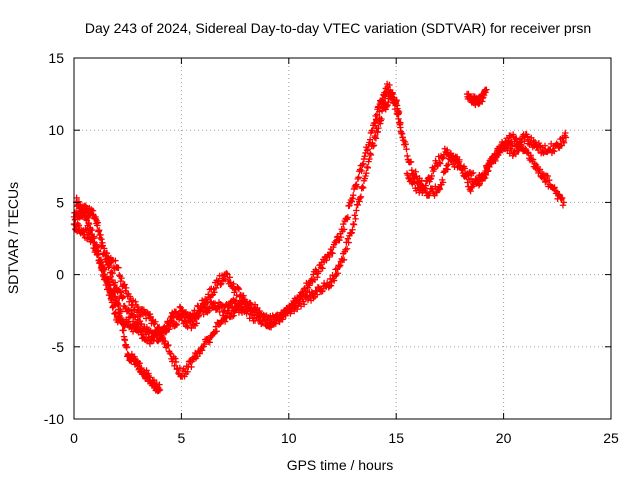  What do you see at coordinates (476, 97) in the screenshot?
I see `series-track-g` at bounding box center [476, 97].